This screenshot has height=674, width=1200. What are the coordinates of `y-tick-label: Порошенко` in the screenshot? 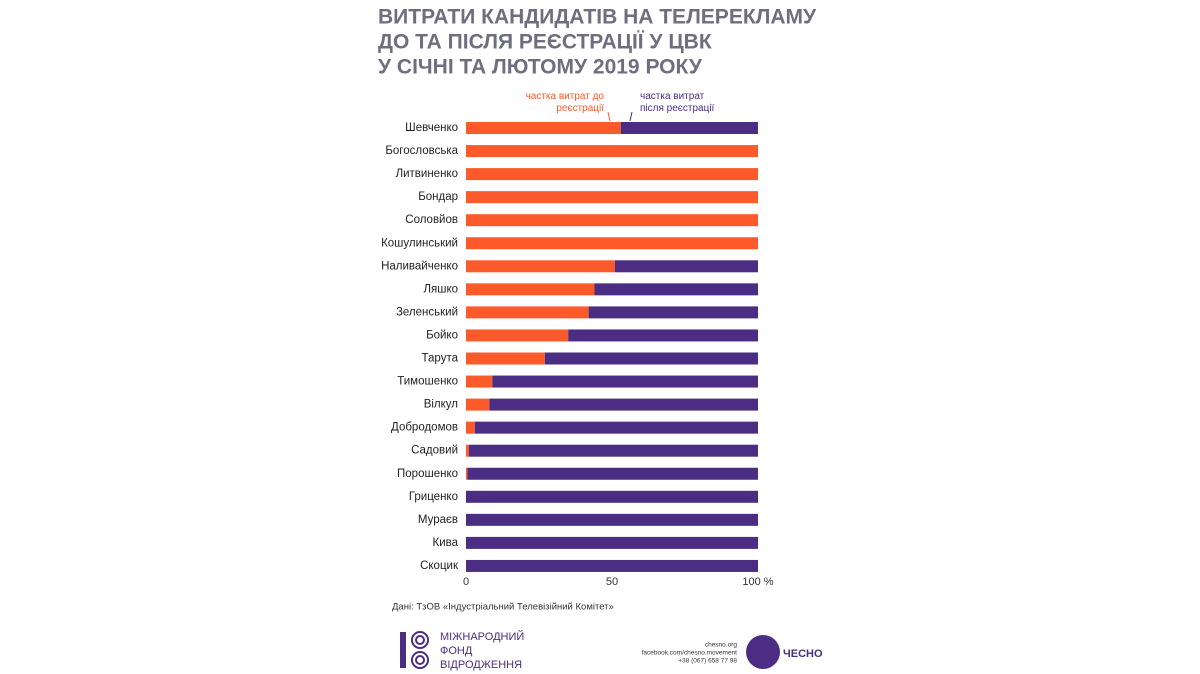 It's located at (427, 474).